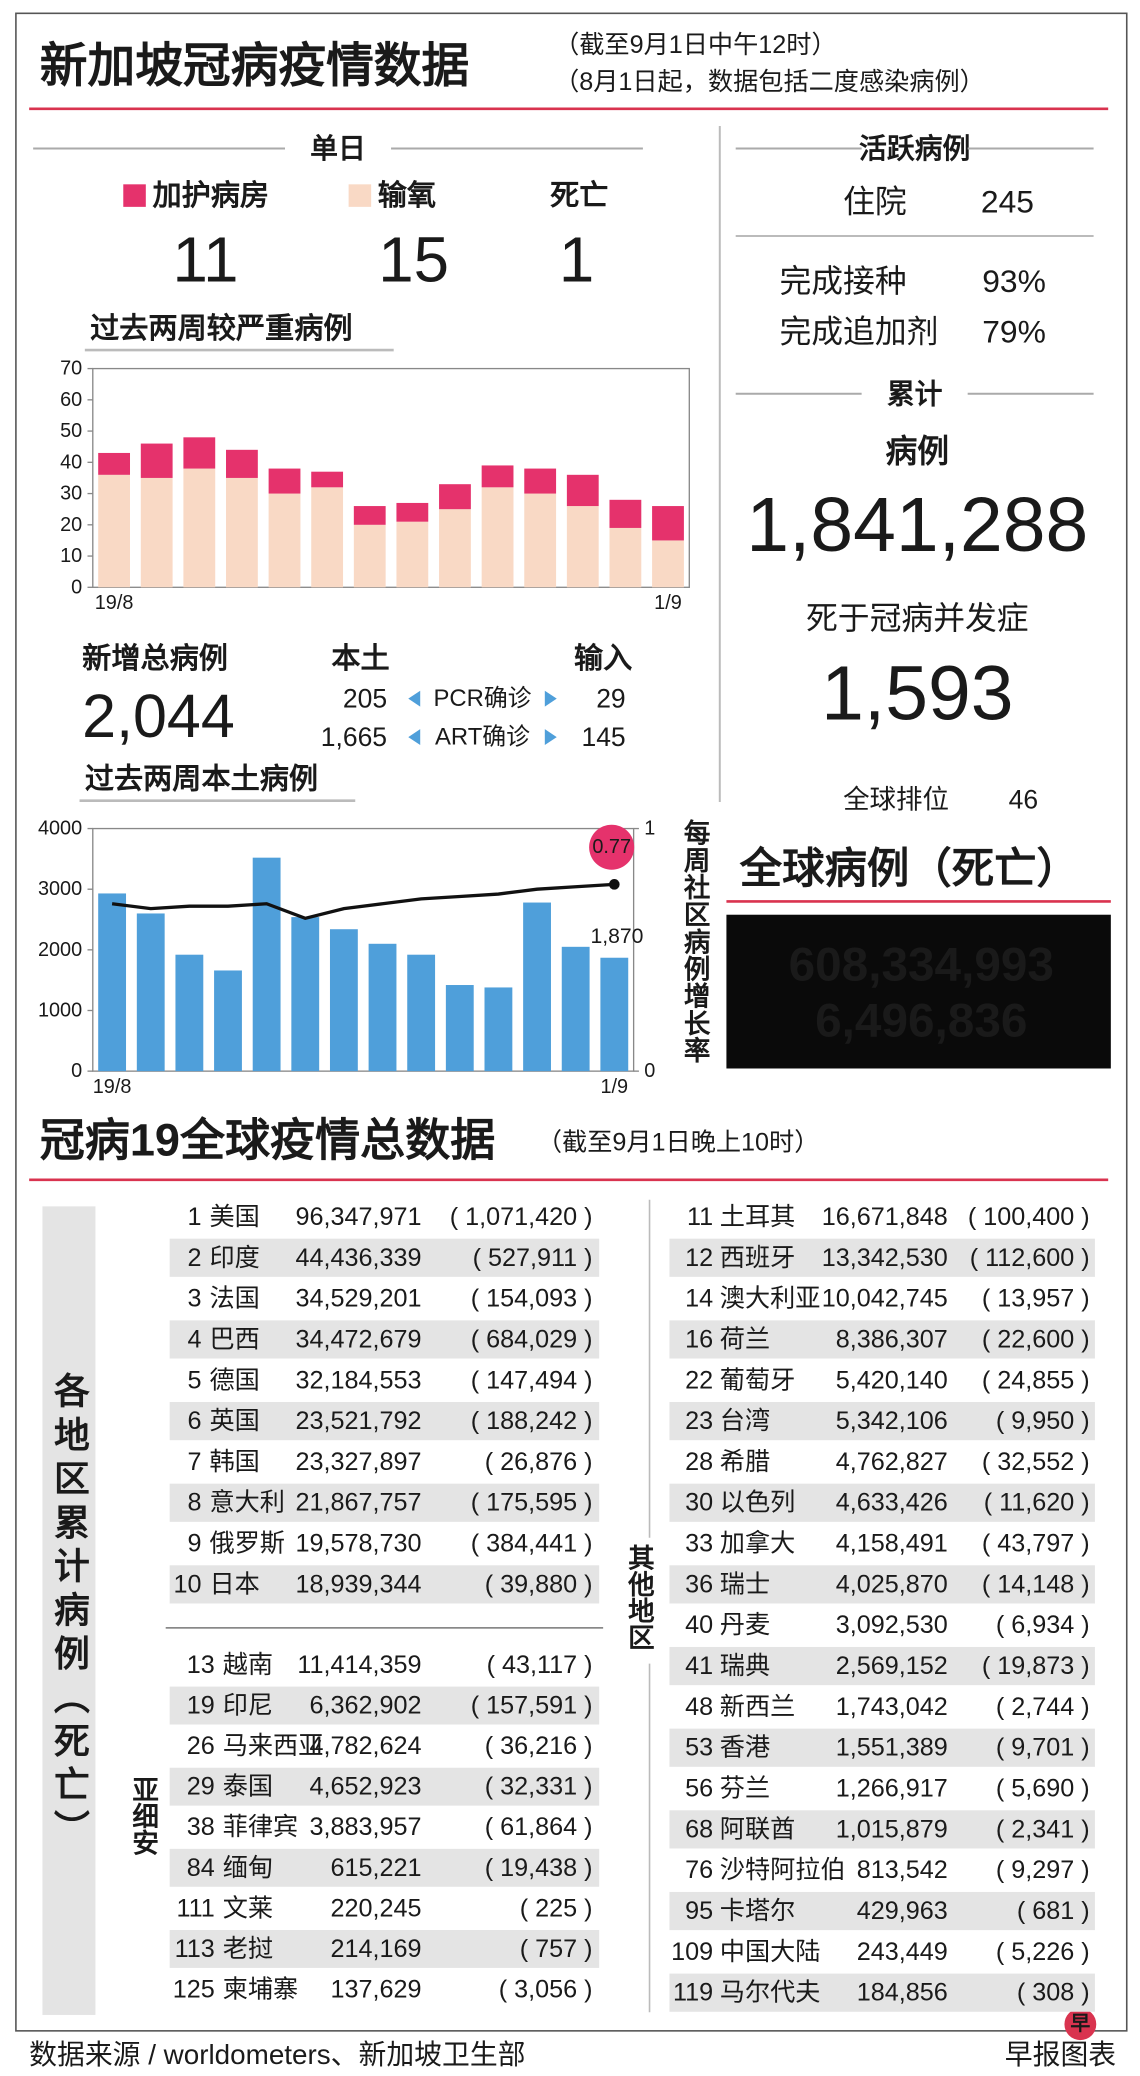  Describe the element at coordinates (693, 1993) in the screenshot. I see `rank: 119` at that location.